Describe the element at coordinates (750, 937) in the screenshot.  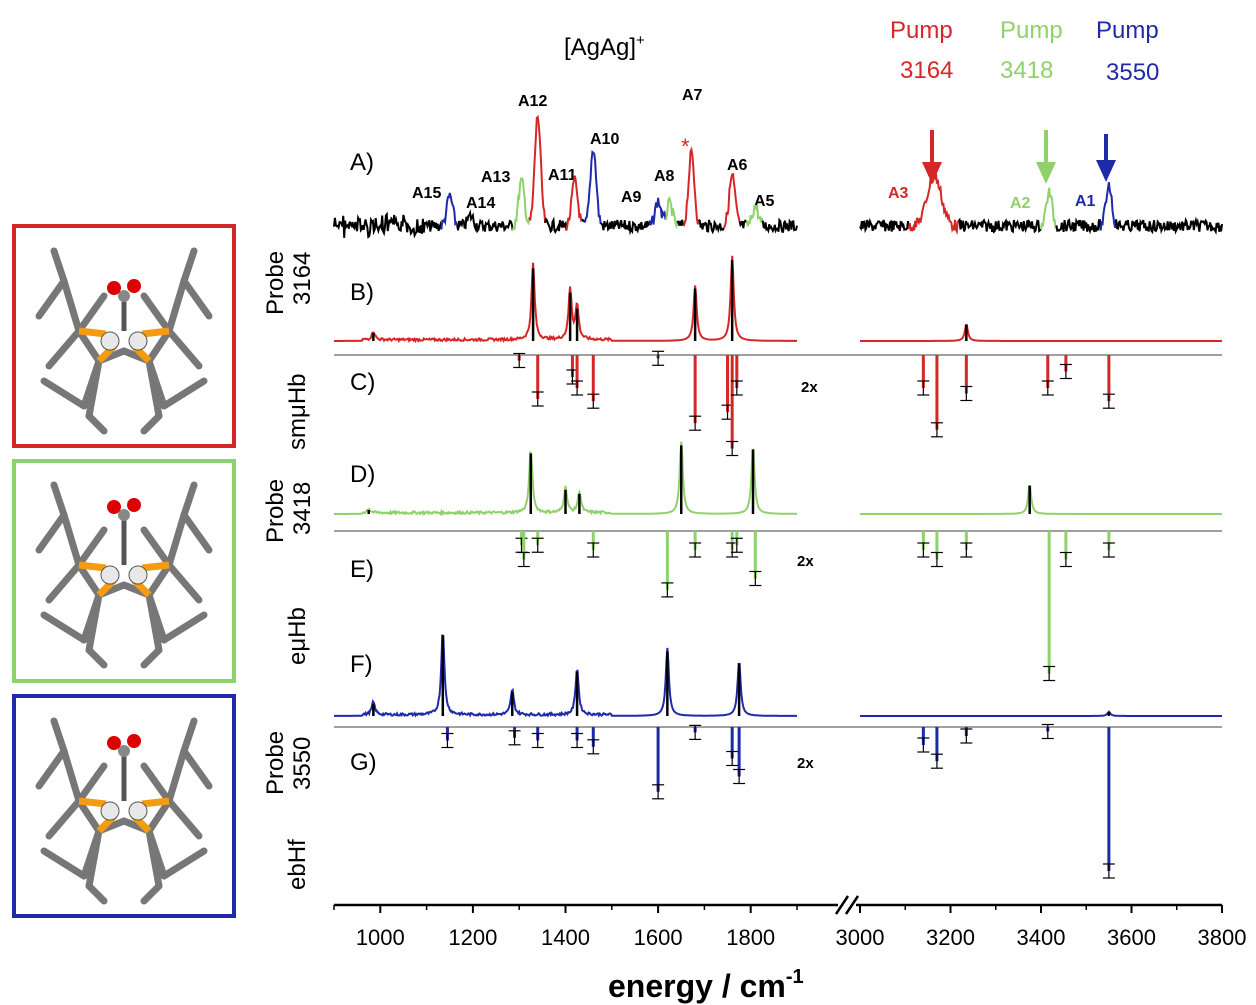
I see `x-tick-label: 1800` at that location.